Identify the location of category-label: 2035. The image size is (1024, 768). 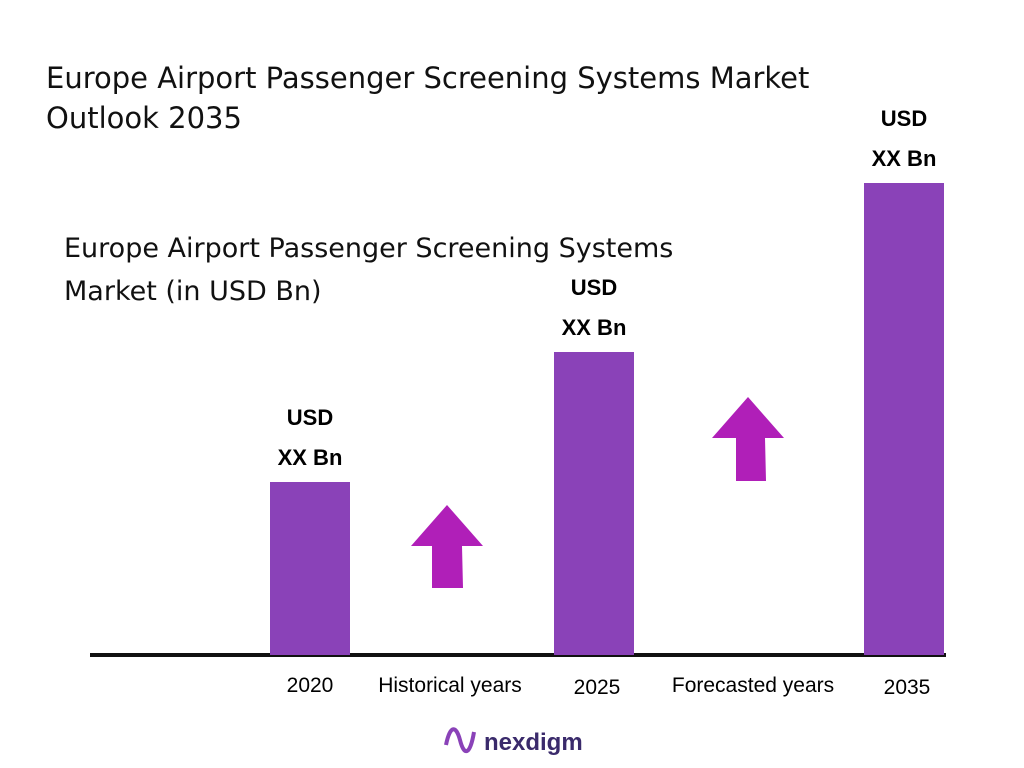
(907, 687).